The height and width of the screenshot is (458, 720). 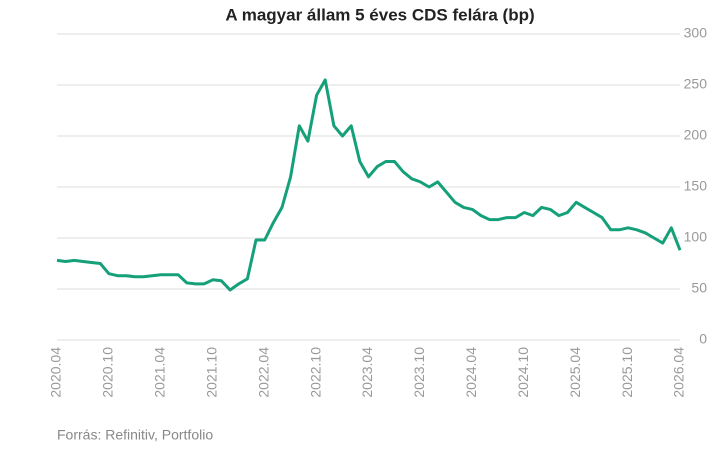 I want to click on y-tick-label: 0, so click(x=703, y=339).